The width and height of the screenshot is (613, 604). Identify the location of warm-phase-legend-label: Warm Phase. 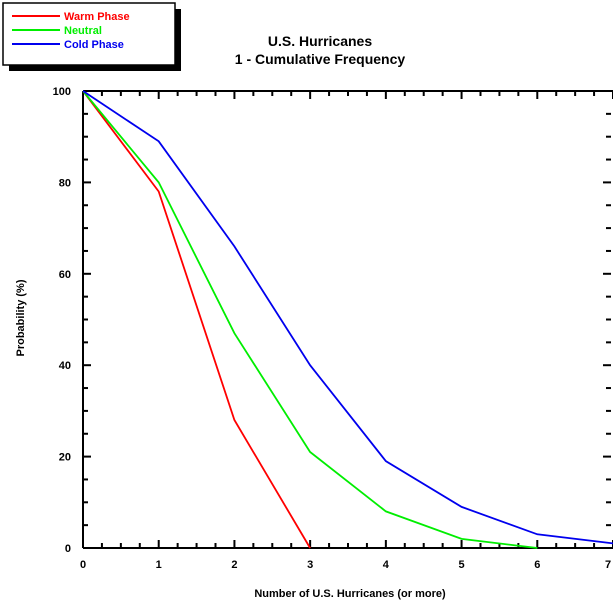
(97, 17).